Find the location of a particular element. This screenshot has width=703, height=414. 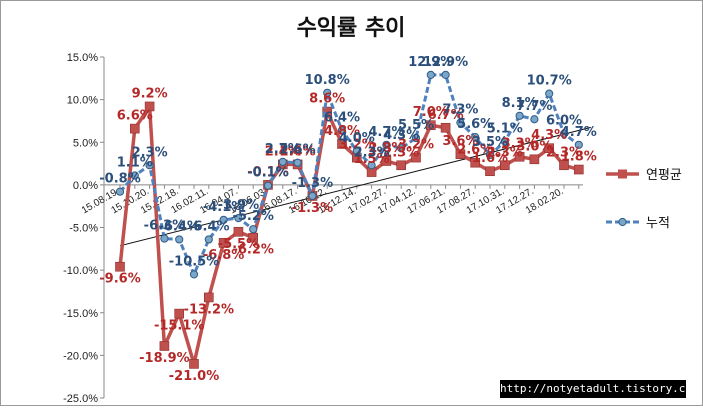

data-label-annual: -13.2% is located at coordinates (209, 309).